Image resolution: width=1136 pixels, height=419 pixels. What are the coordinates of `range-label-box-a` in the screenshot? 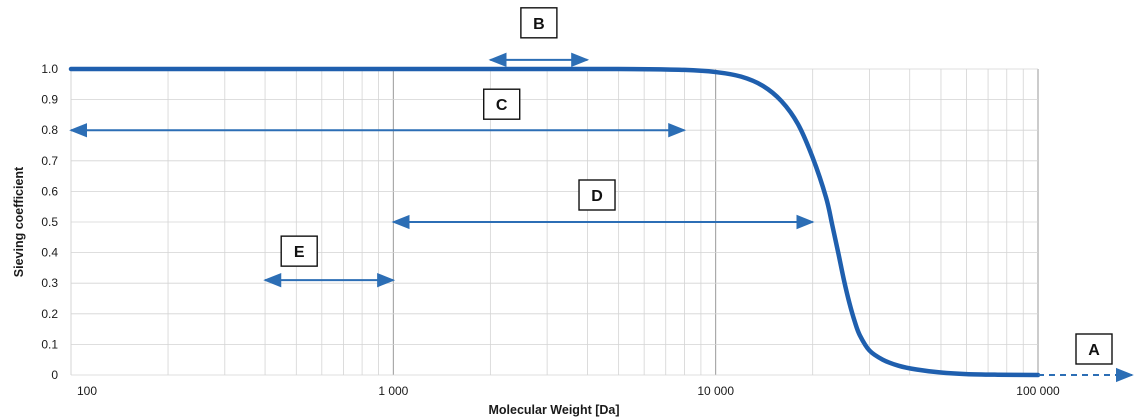 It's located at (1094, 349).